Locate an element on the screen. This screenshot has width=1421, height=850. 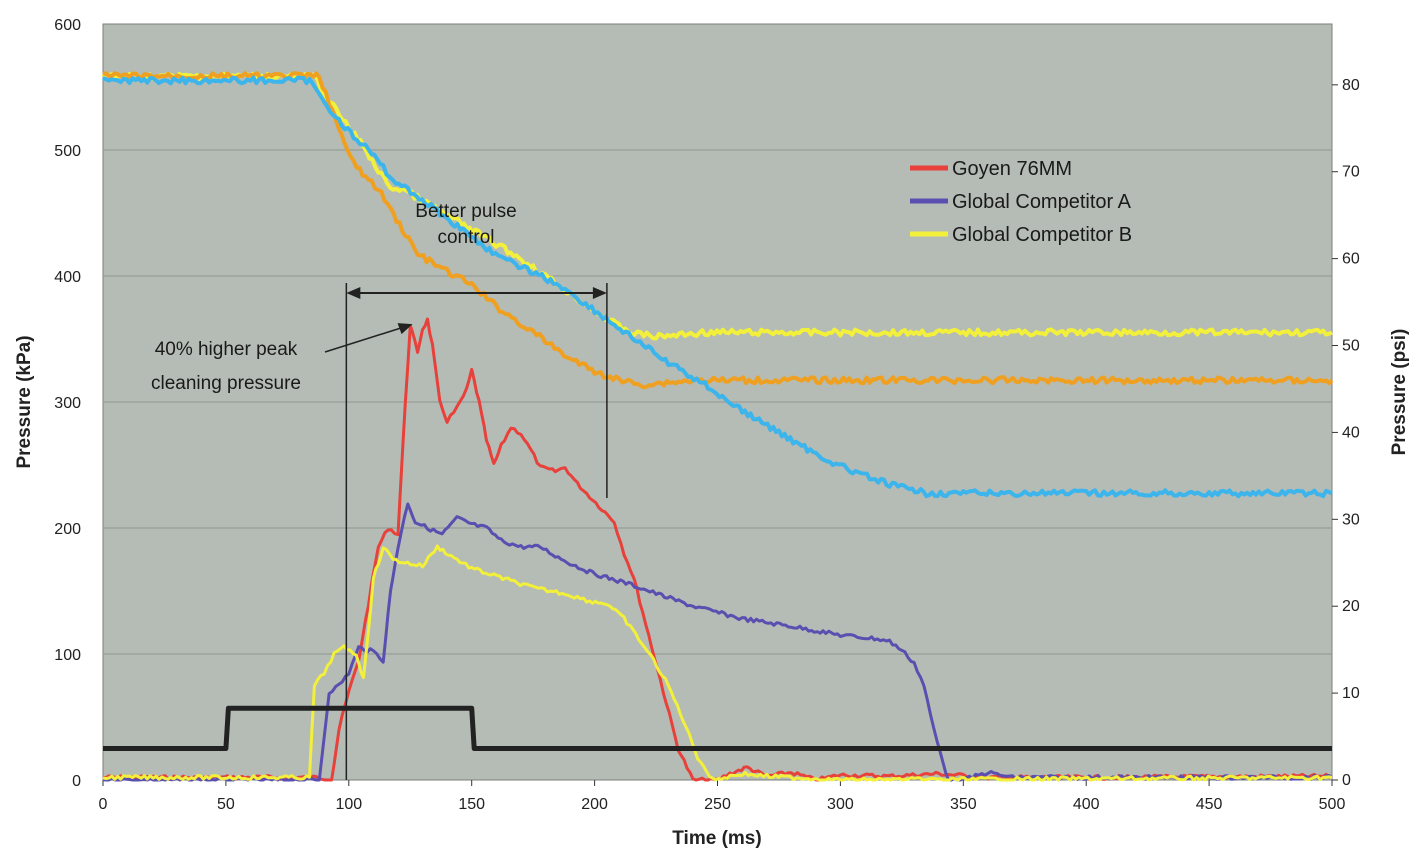
y-right-tick-label: 70 is located at coordinates (1351, 172).